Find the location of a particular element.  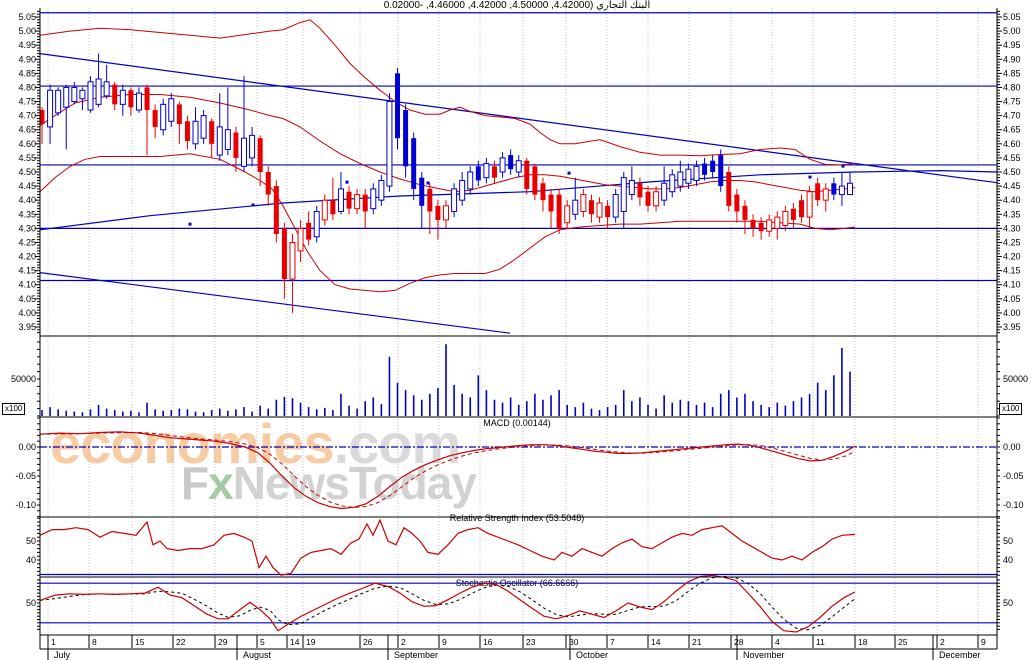

svg-text: July is located at coordinates (62, 655).